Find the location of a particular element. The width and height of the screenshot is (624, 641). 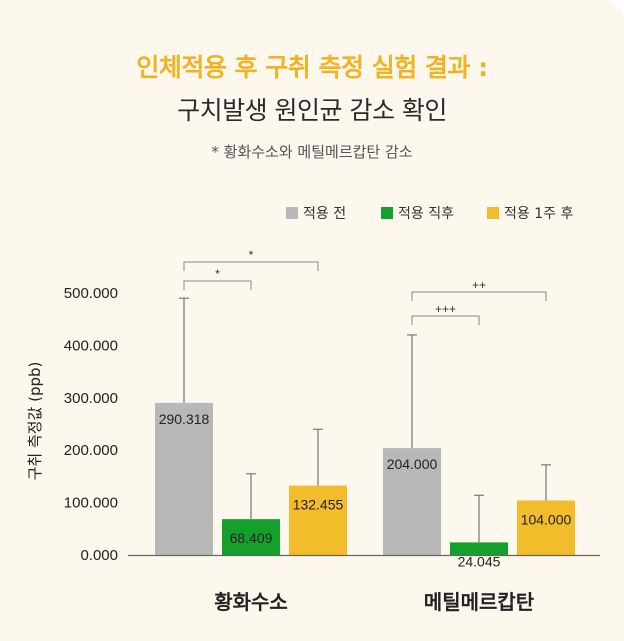

y-tick-label: 200.000 is located at coordinates (91, 450).